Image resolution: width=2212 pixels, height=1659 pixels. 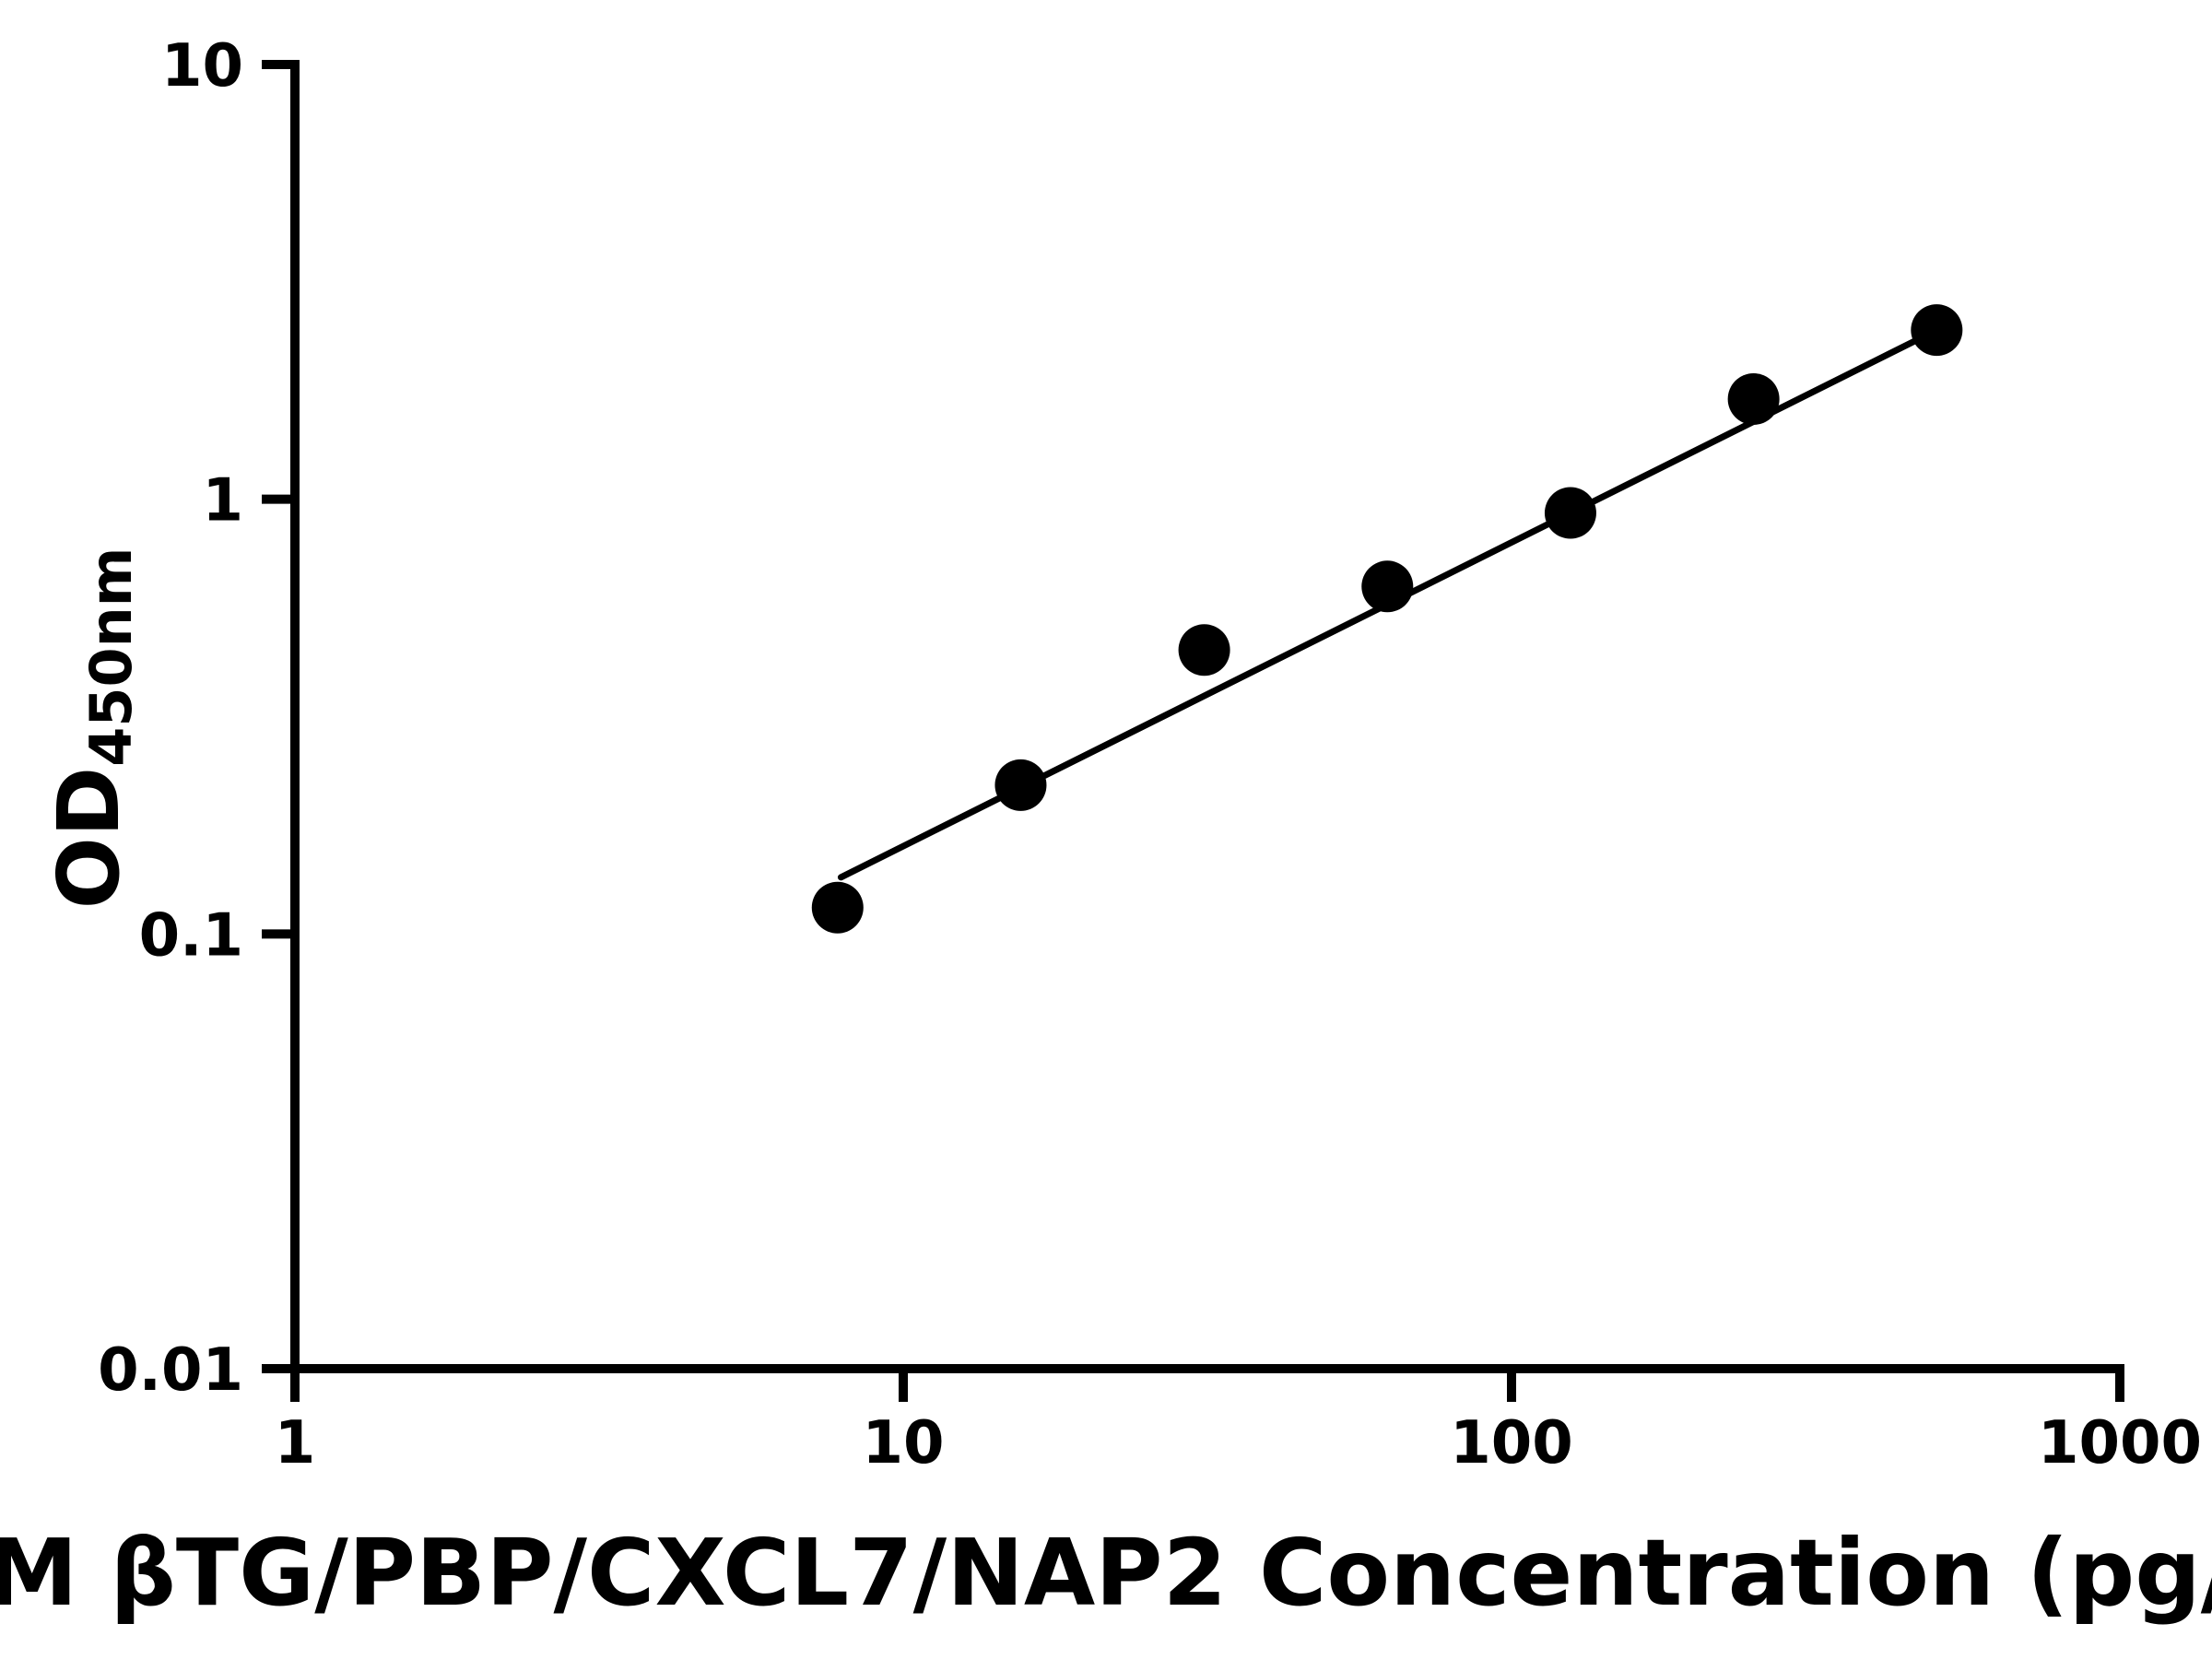 What do you see at coordinates (1511, 1443) in the screenshot?
I see `x-tick-label: 100` at bounding box center [1511, 1443].